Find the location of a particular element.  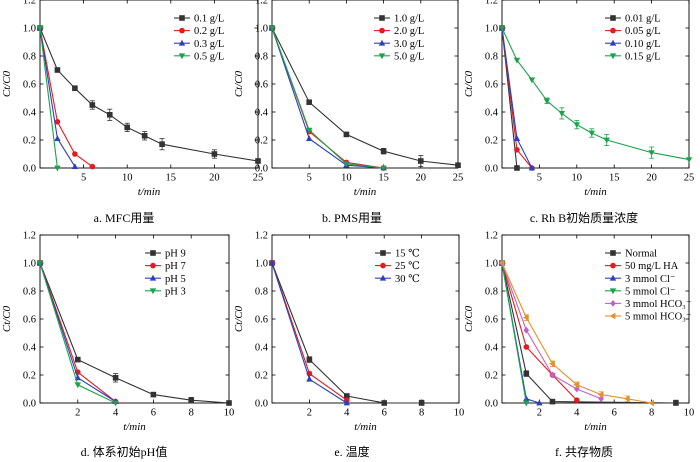

legend-label: 30 ℃ is located at coordinates (407, 279).